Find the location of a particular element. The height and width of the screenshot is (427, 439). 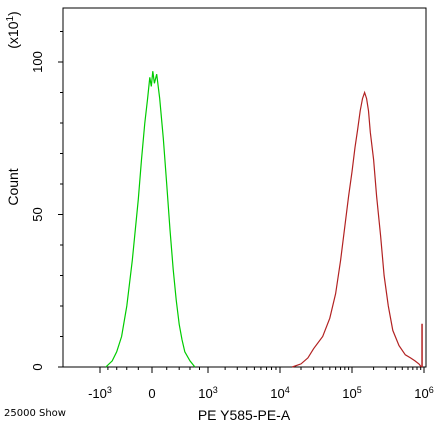

x-tick-label: 10⁴ is located at coordinates (279, 393).